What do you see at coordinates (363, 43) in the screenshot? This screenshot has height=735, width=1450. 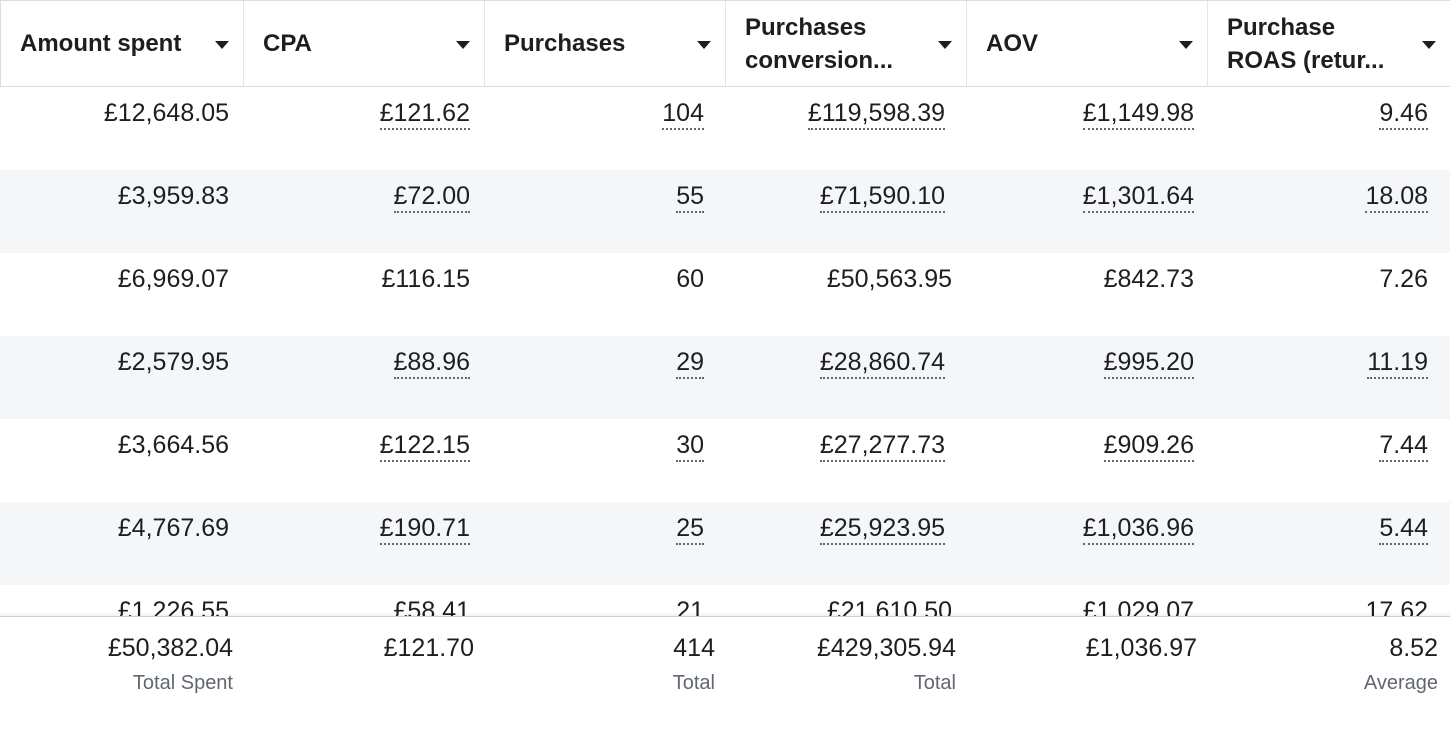 I see `column-header-cpa: CPA` at bounding box center [363, 43].